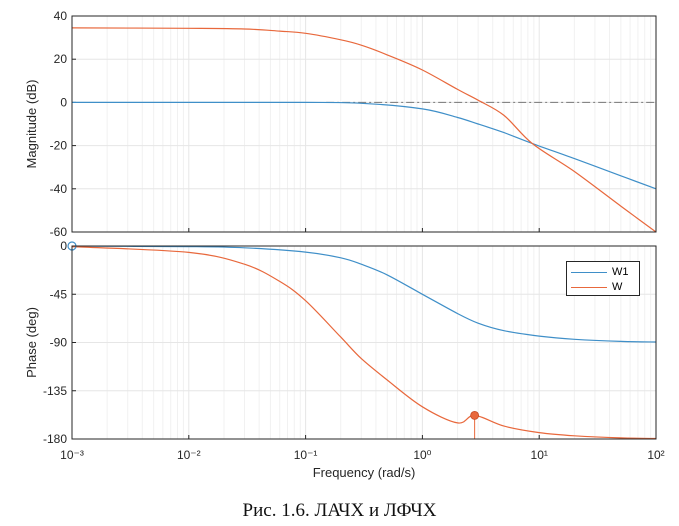  What do you see at coordinates (31, 342) in the screenshot?
I see `y-axis-label: Phase (deg)` at bounding box center [31, 342].